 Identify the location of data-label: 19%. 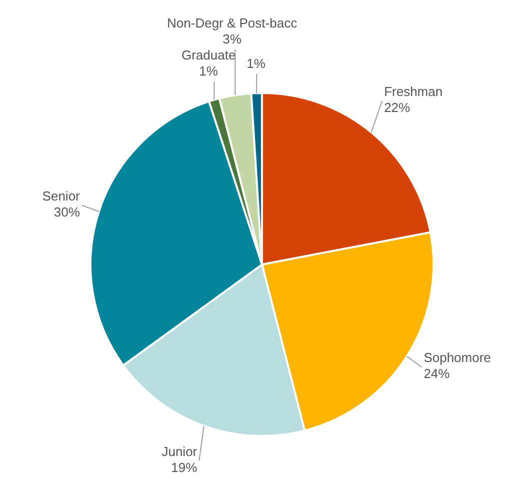
(184, 467).